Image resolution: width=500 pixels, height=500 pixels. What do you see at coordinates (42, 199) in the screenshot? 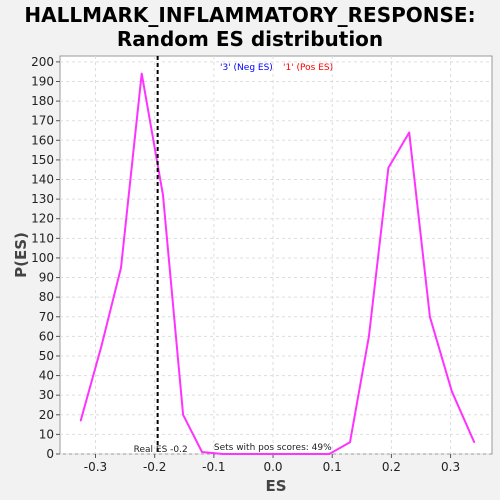
I see `y-tick-label: 130` at bounding box center [42, 199].